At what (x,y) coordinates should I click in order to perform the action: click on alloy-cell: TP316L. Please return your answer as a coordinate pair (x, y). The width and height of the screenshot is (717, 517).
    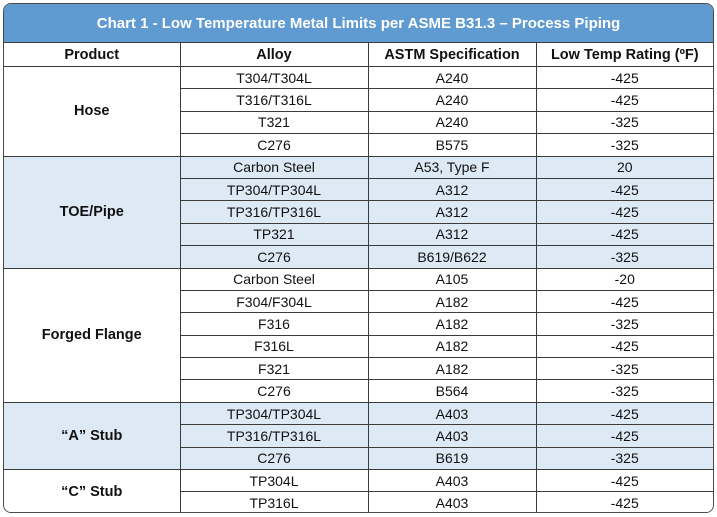
    Looking at the image, I should click on (274, 501).